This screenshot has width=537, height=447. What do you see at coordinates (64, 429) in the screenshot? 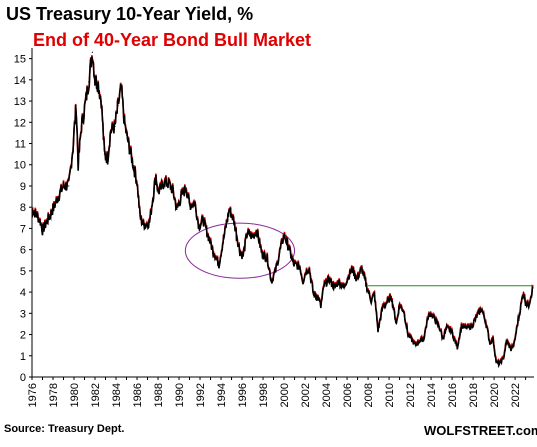
I see `source-note: Source: Treasury Dept.` at bounding box center [64, 429].